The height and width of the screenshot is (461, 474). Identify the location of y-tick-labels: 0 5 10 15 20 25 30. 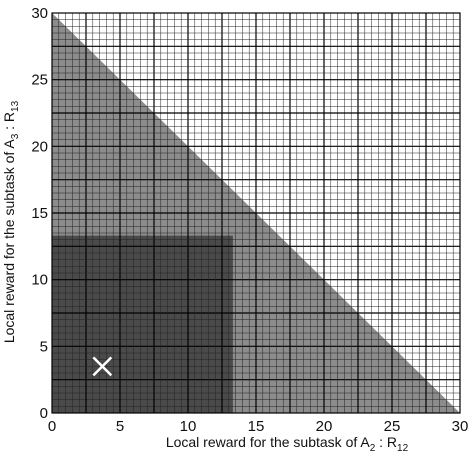
(39, 213).